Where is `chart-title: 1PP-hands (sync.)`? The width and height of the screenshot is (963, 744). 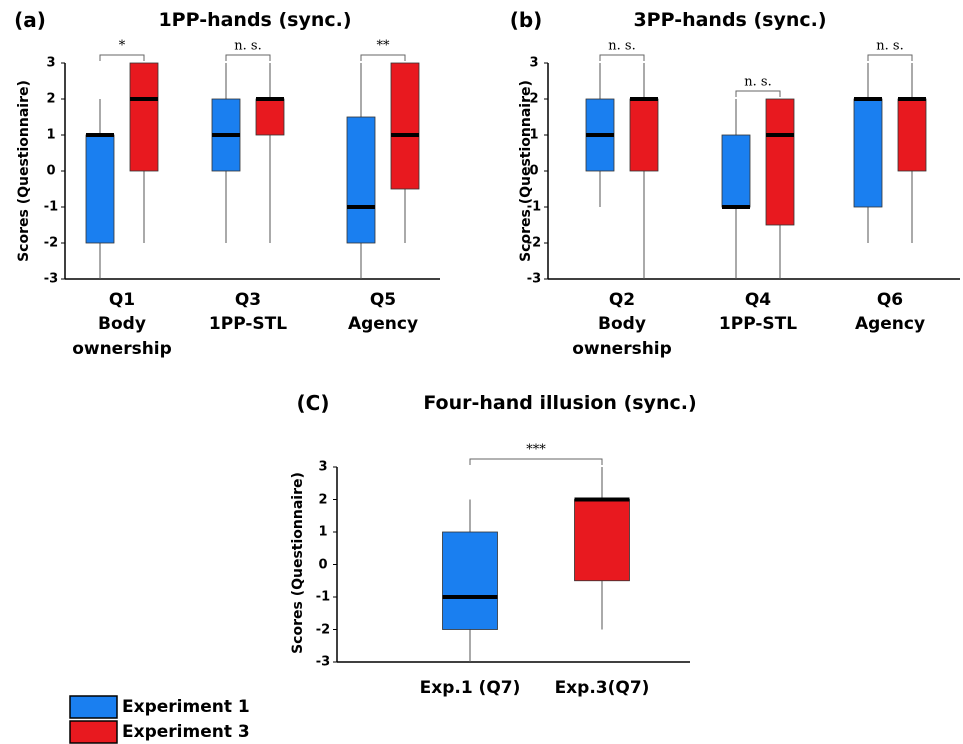
chart-title: 1PP-hands (sync.) is located at coordinates (255, 20).